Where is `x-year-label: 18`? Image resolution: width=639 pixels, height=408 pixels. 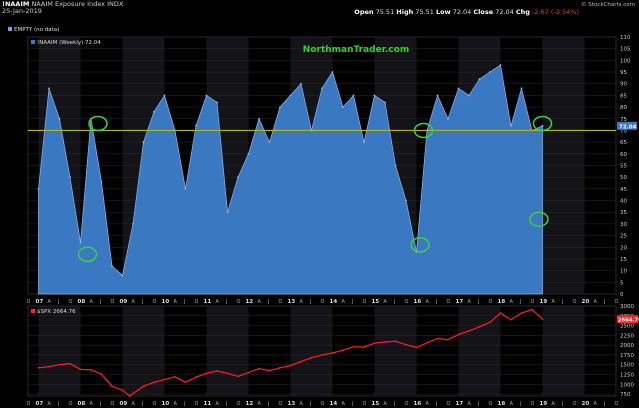 x-year-label: 18 is located at coordinates (502, 302).